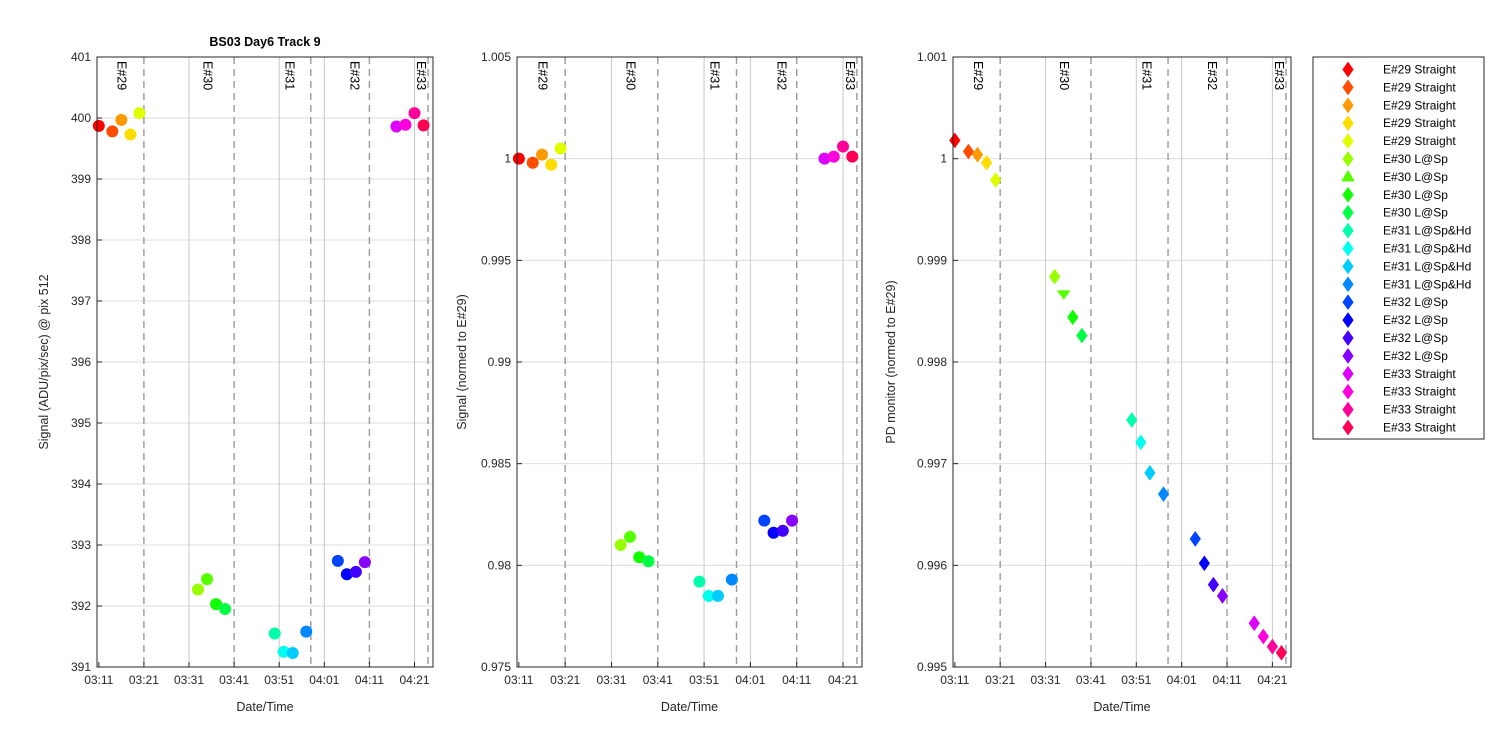 The image size is (1500, 750). What do you see at coordinates (81, 362) in the screenshot?
I see `y-tick-label: 396` at bounding box center [81, 362].